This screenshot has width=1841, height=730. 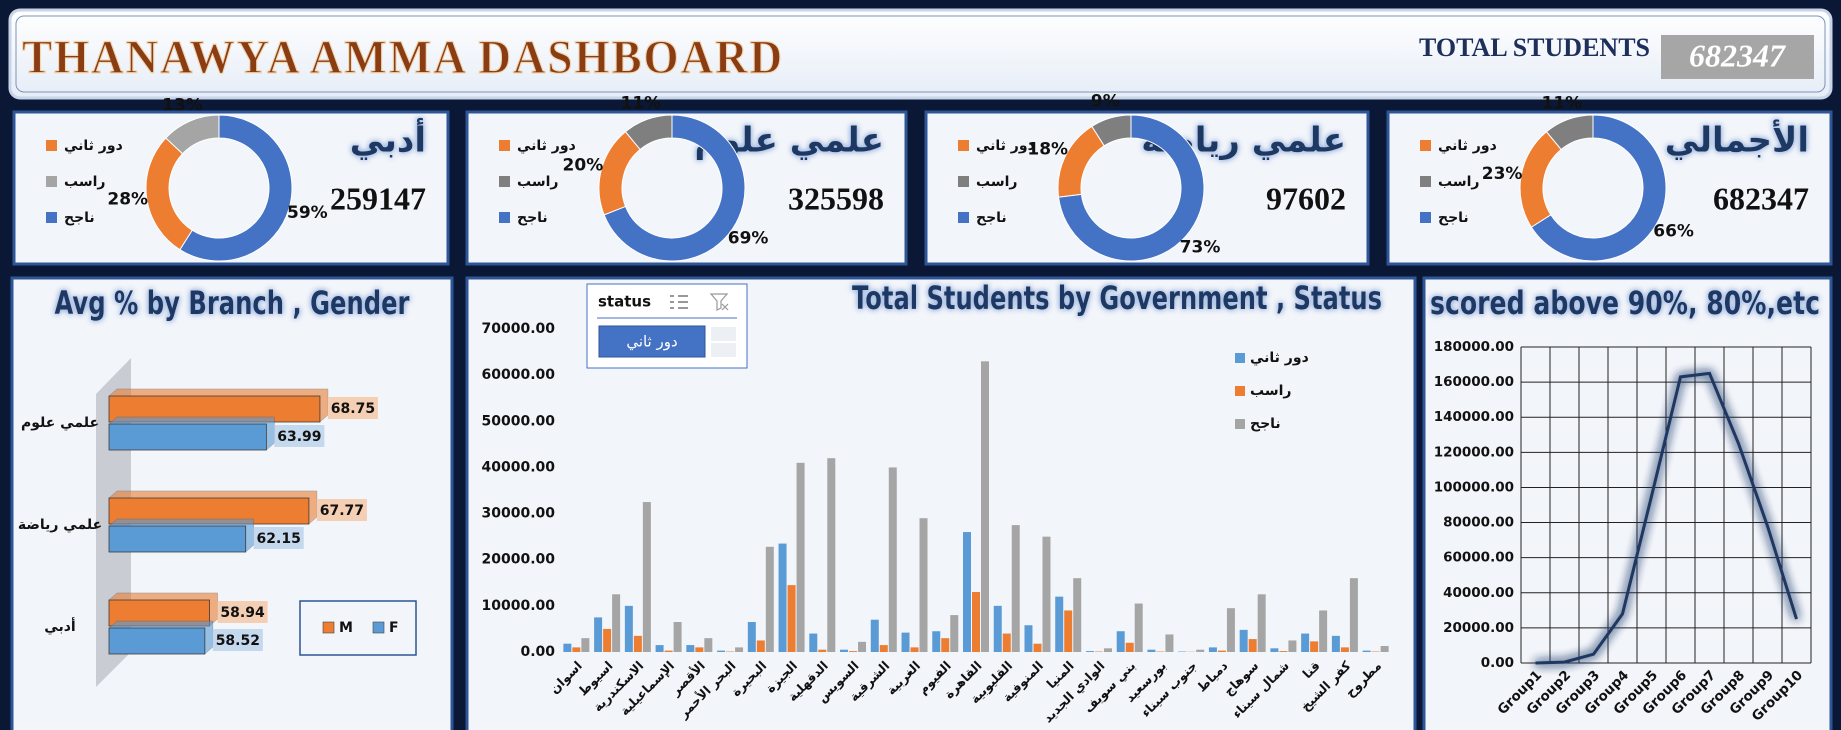 I want to click on data-label: 62.15, so click(x=279, y=539).